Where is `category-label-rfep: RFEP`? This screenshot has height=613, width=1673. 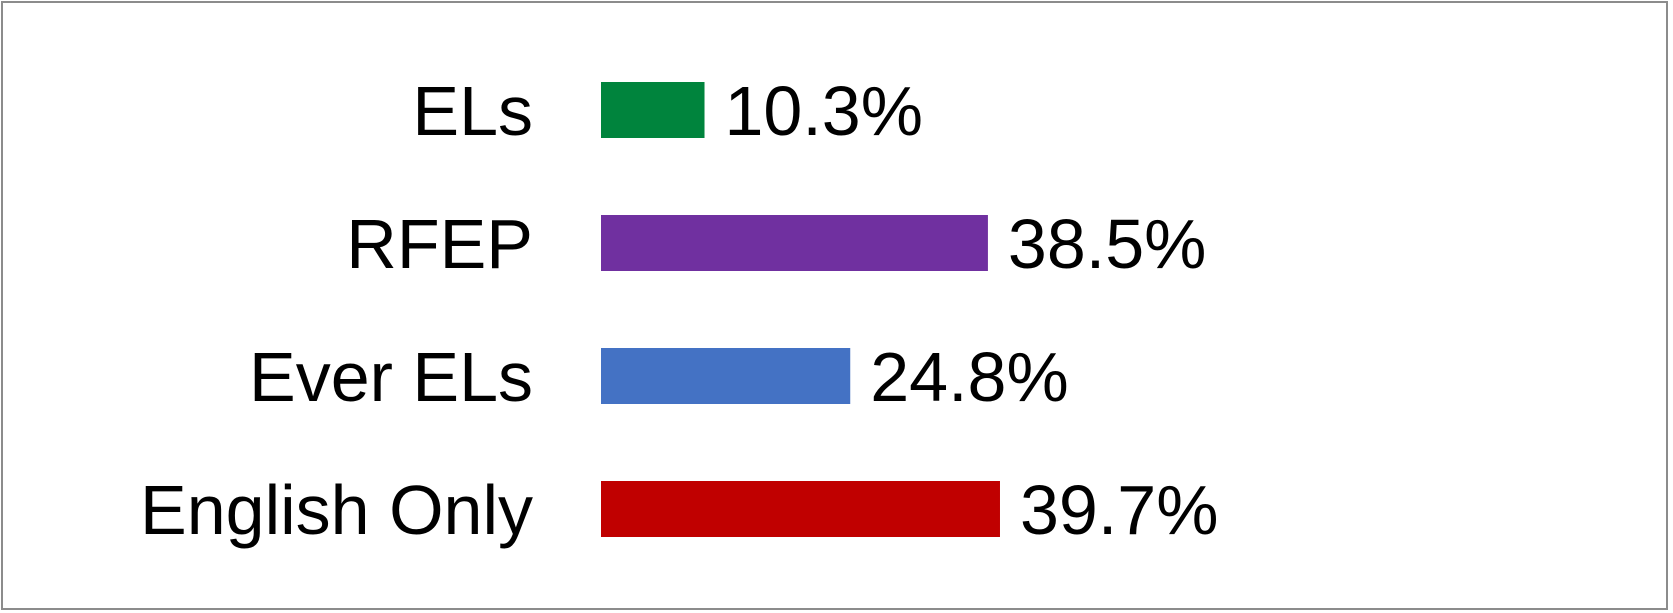
category-label-rfep: RFEP is located at coordinates (439, 244).